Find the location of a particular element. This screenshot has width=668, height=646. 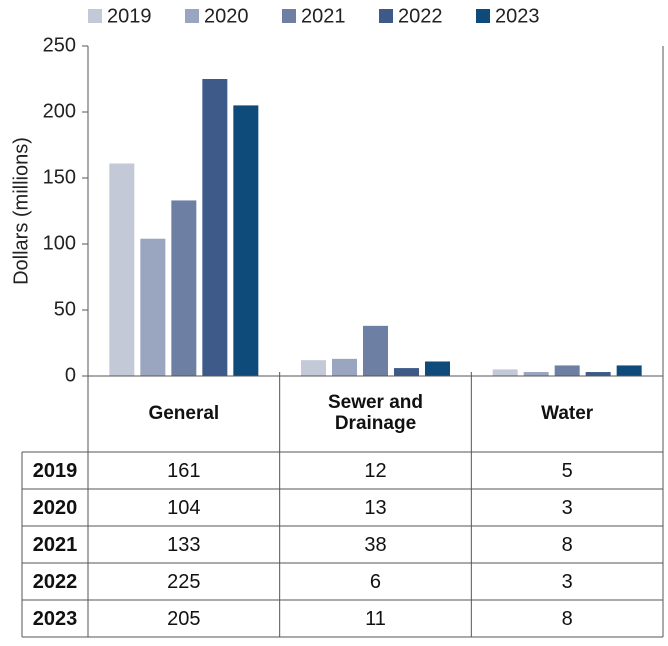

row-label: 2022 is located at coordinates (55, 581).